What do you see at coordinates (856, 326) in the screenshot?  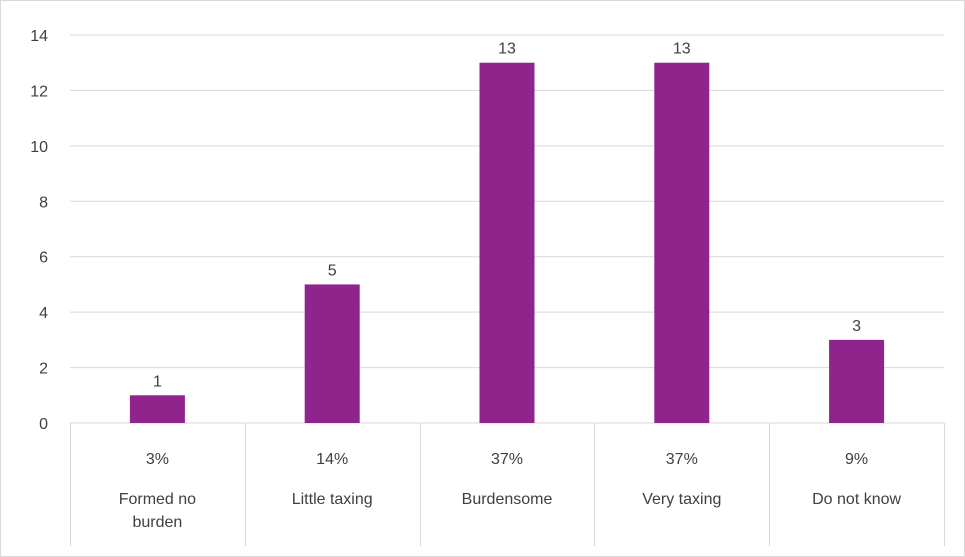 I see `data-label: 3` at bounding box center [856, 326].